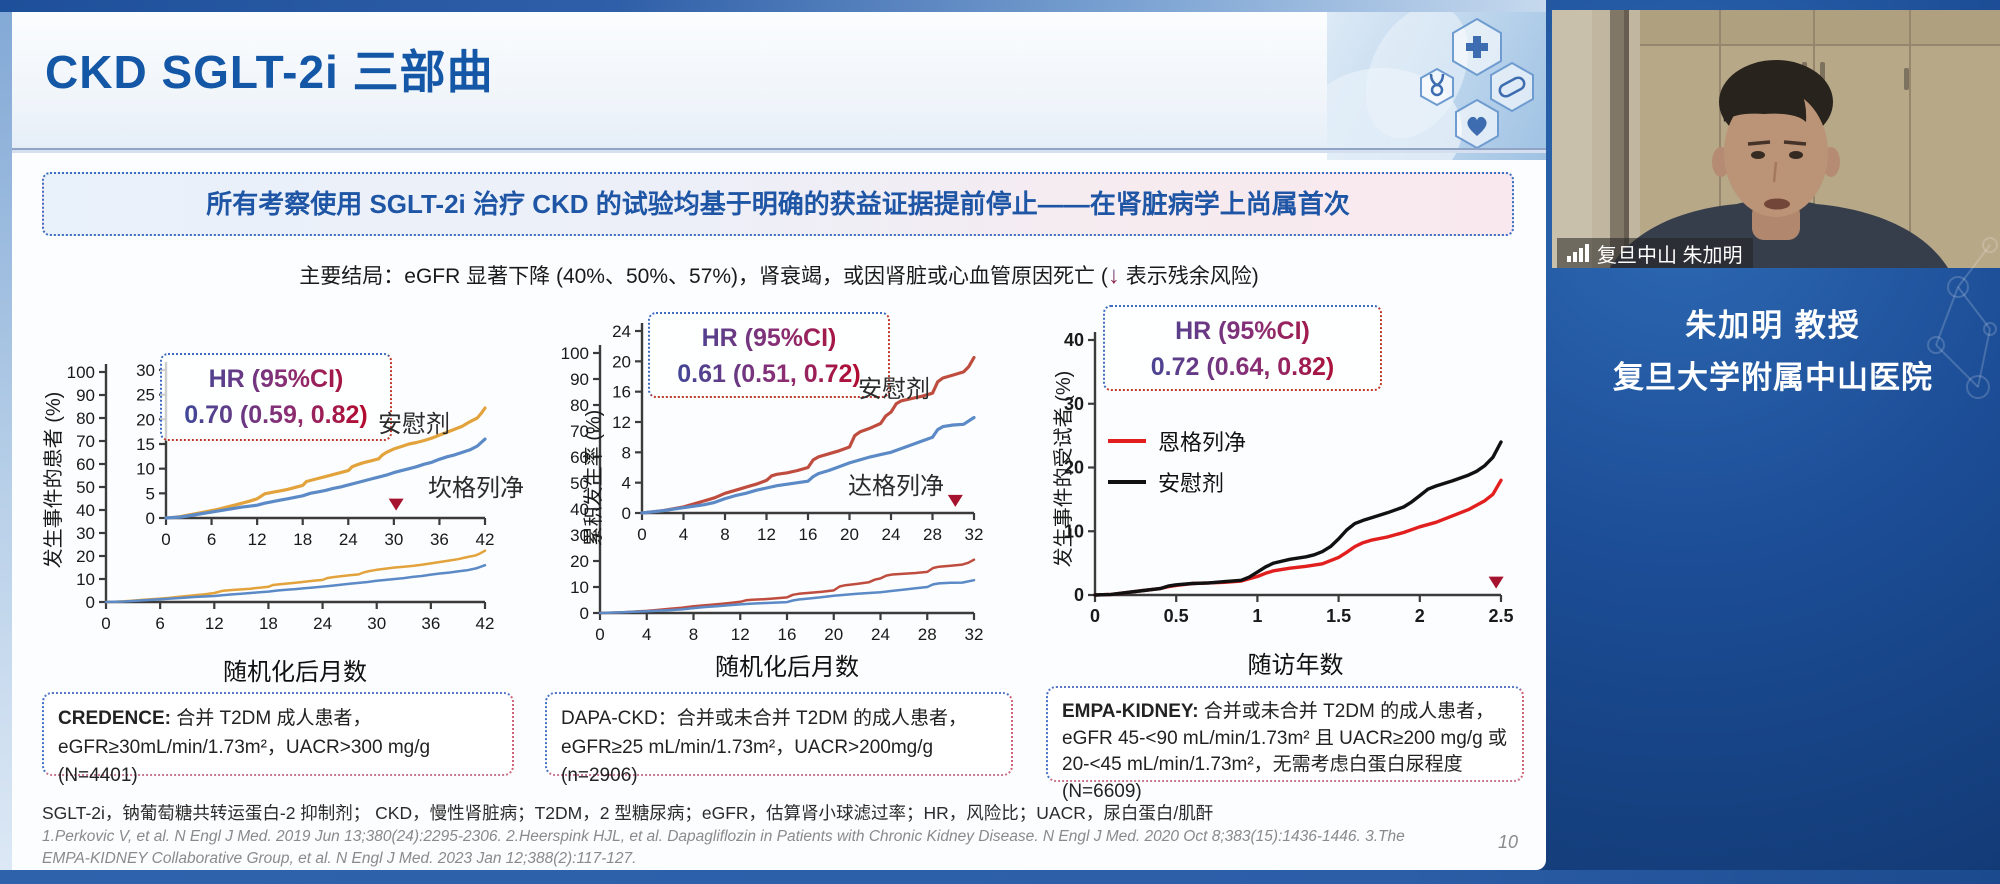  I want to click on legend-label-empagliflozin: 恩格列净, so click(1202, 442).